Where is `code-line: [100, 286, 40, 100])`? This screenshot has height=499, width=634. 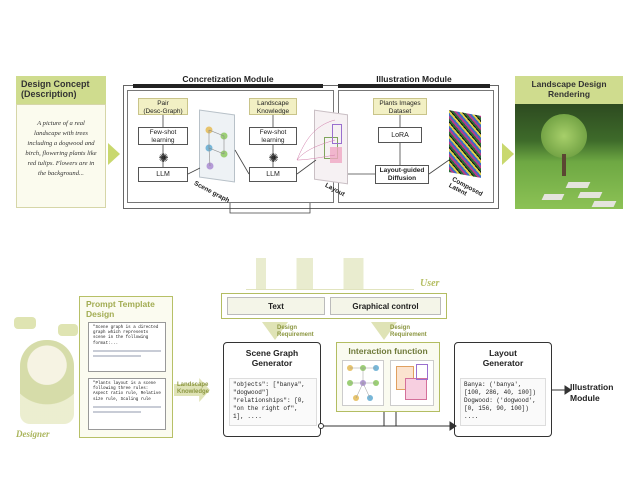 code-line: [100, 286, 40, 100]) is located at coordinates (500, 392).